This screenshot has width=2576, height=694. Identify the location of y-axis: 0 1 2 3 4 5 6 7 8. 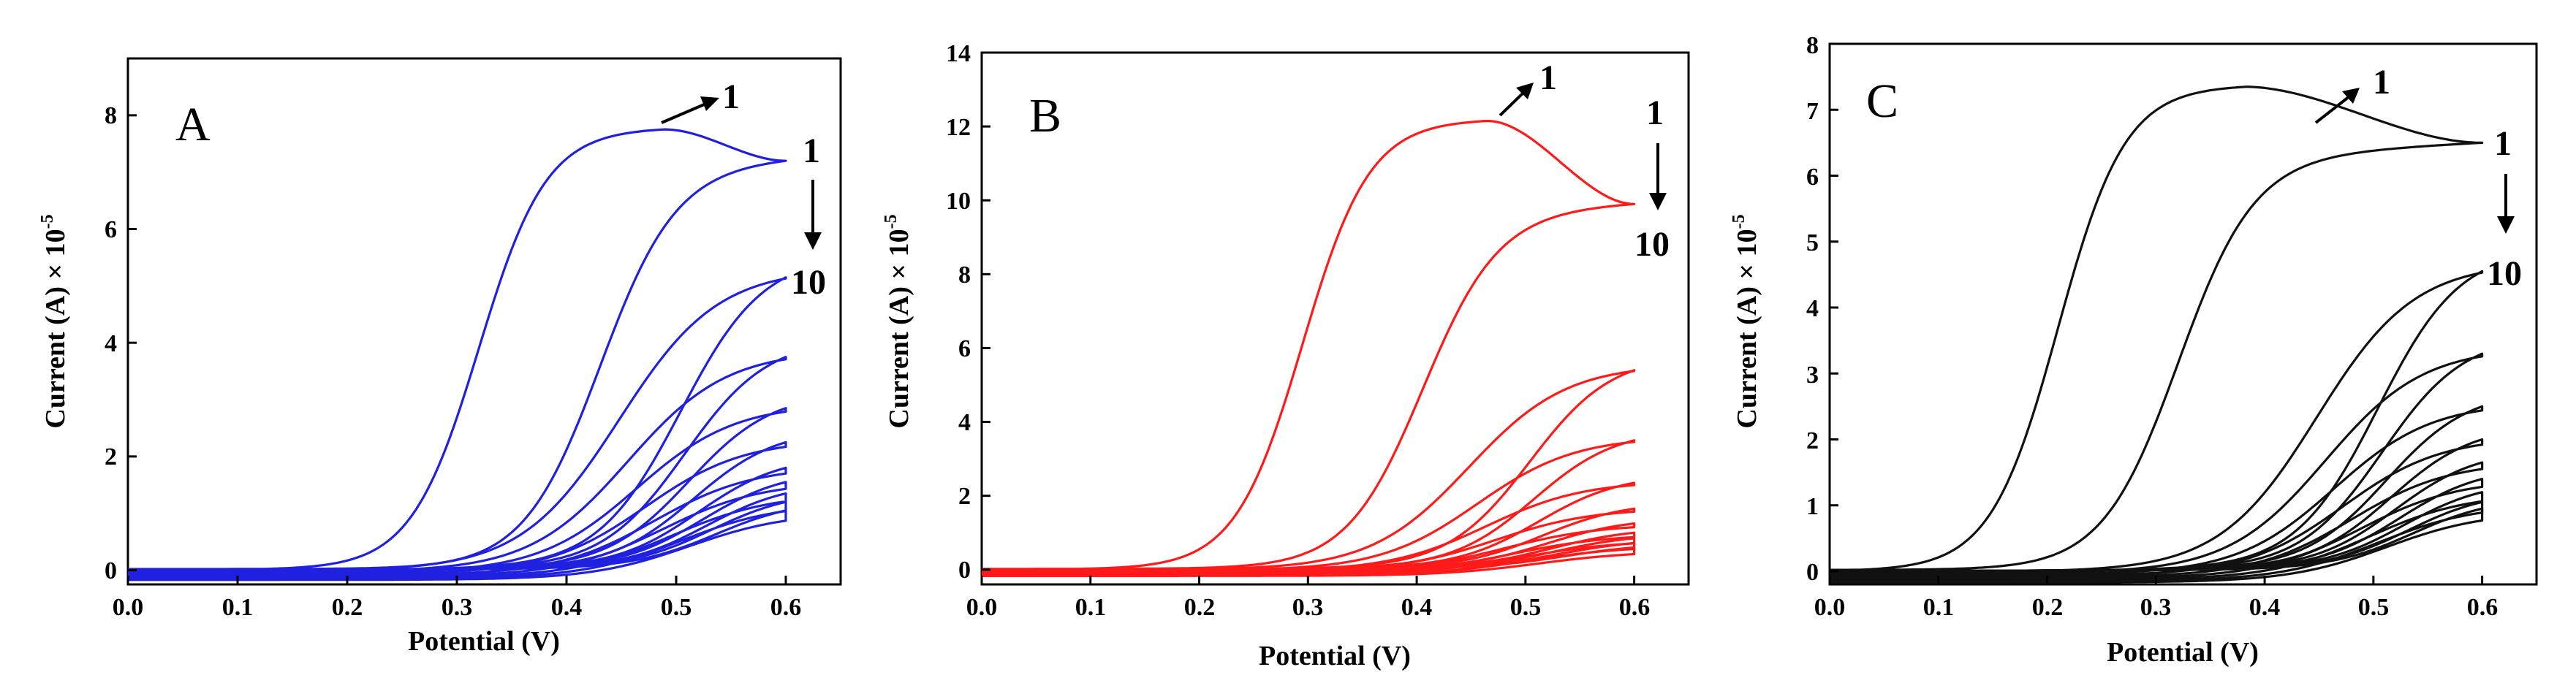
(1812, 309).